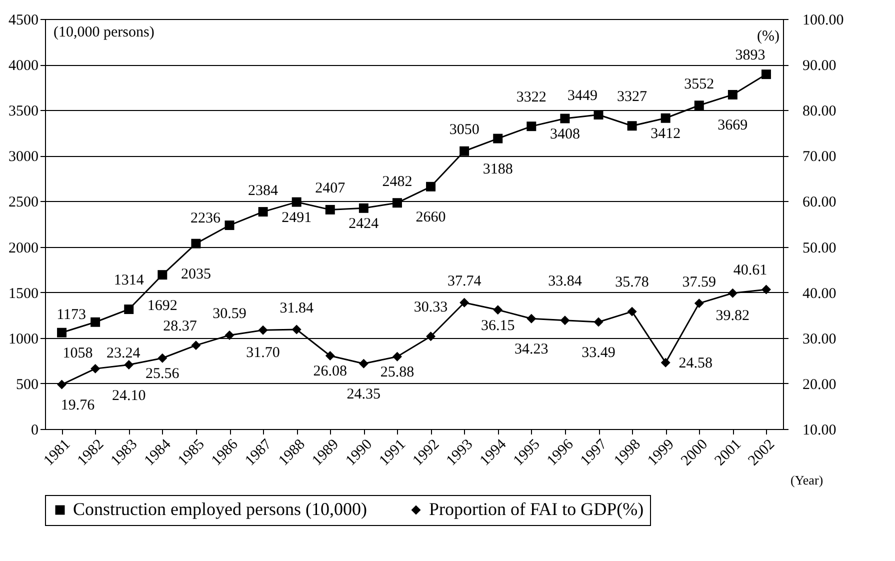 This screenshot has width=895, height=561. I want to click on y2-tick-label: 60.00, so click(819, 202).